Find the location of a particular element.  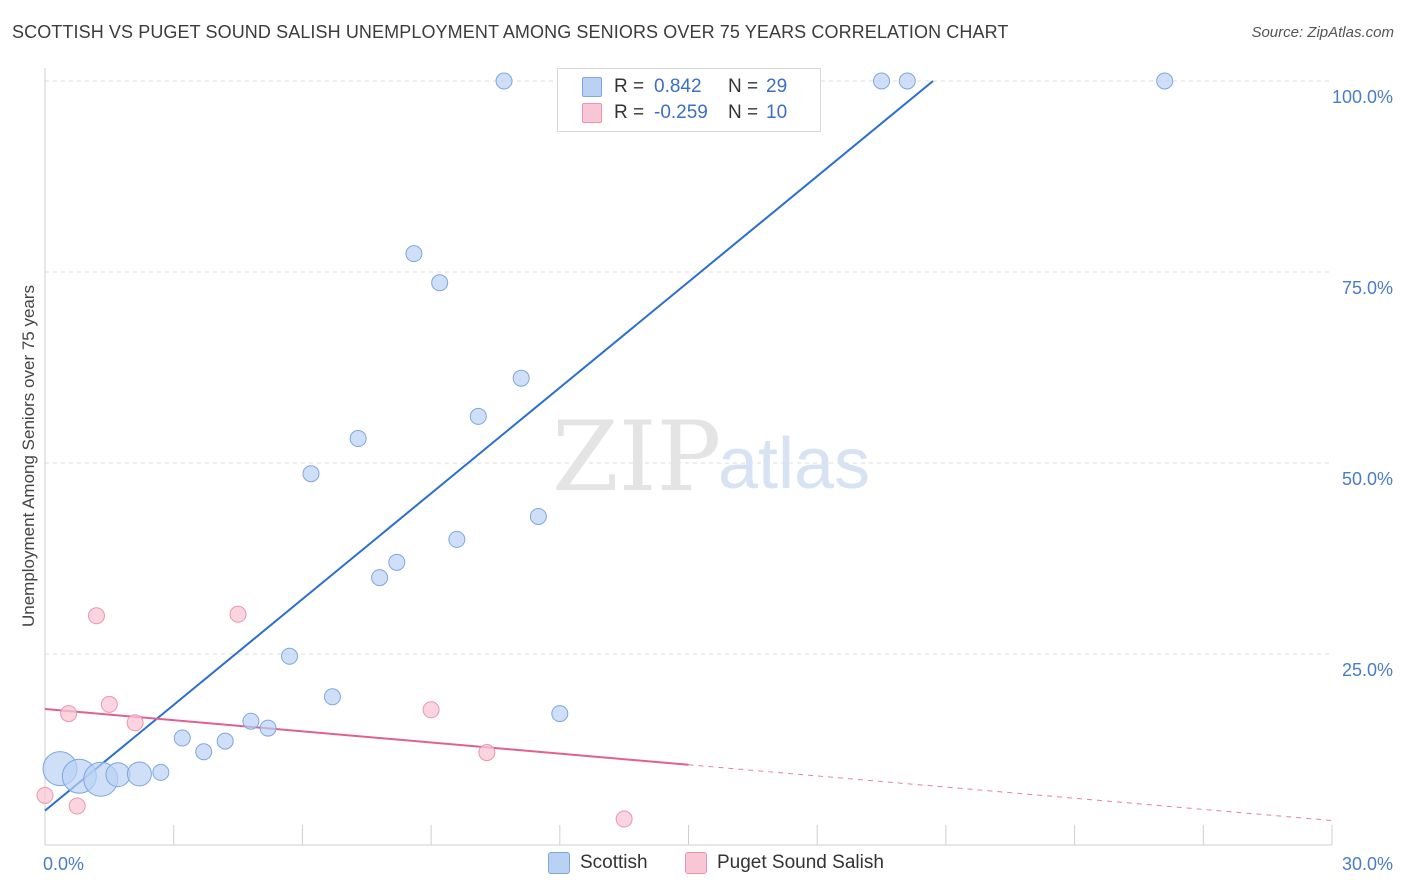

legend-label-scottish: Scottish is located at coordinates (614, 862).